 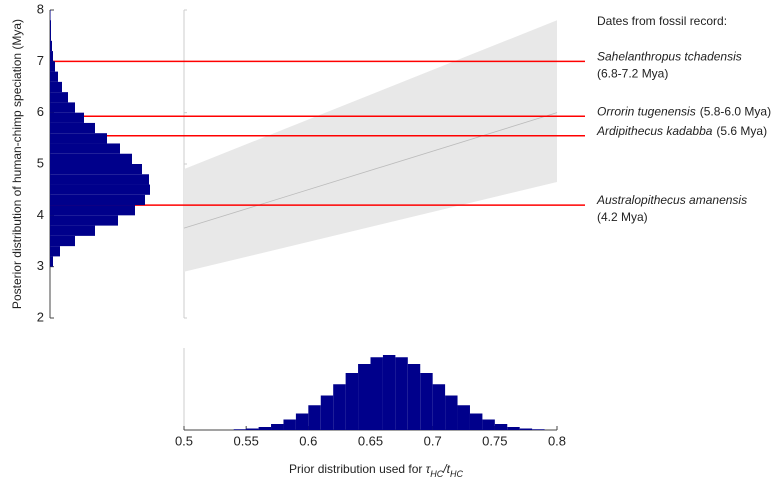 What do you see at coordinates (446, 469) in the screenshot?
I see `x-label-slash: /t` at bounding box center [446, 469].